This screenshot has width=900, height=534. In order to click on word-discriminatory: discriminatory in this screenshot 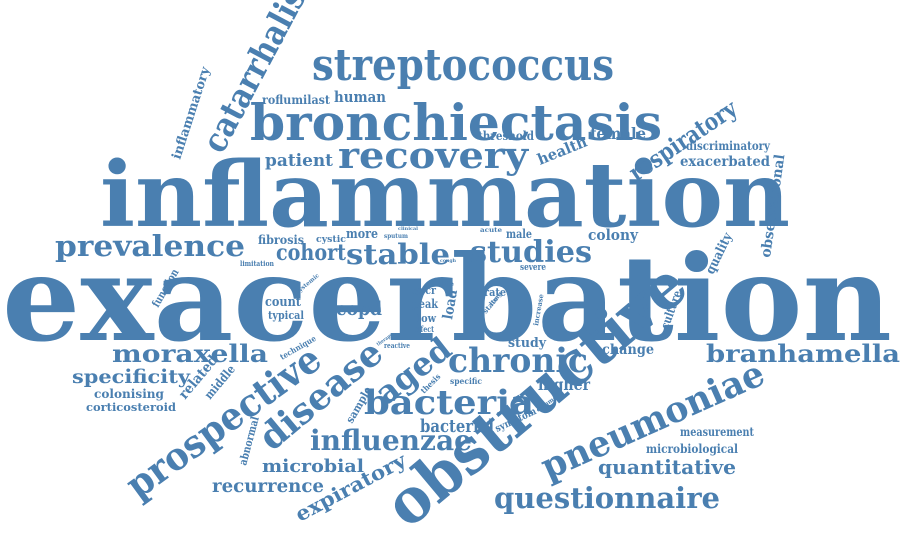, I will do `click(728, 146)`.